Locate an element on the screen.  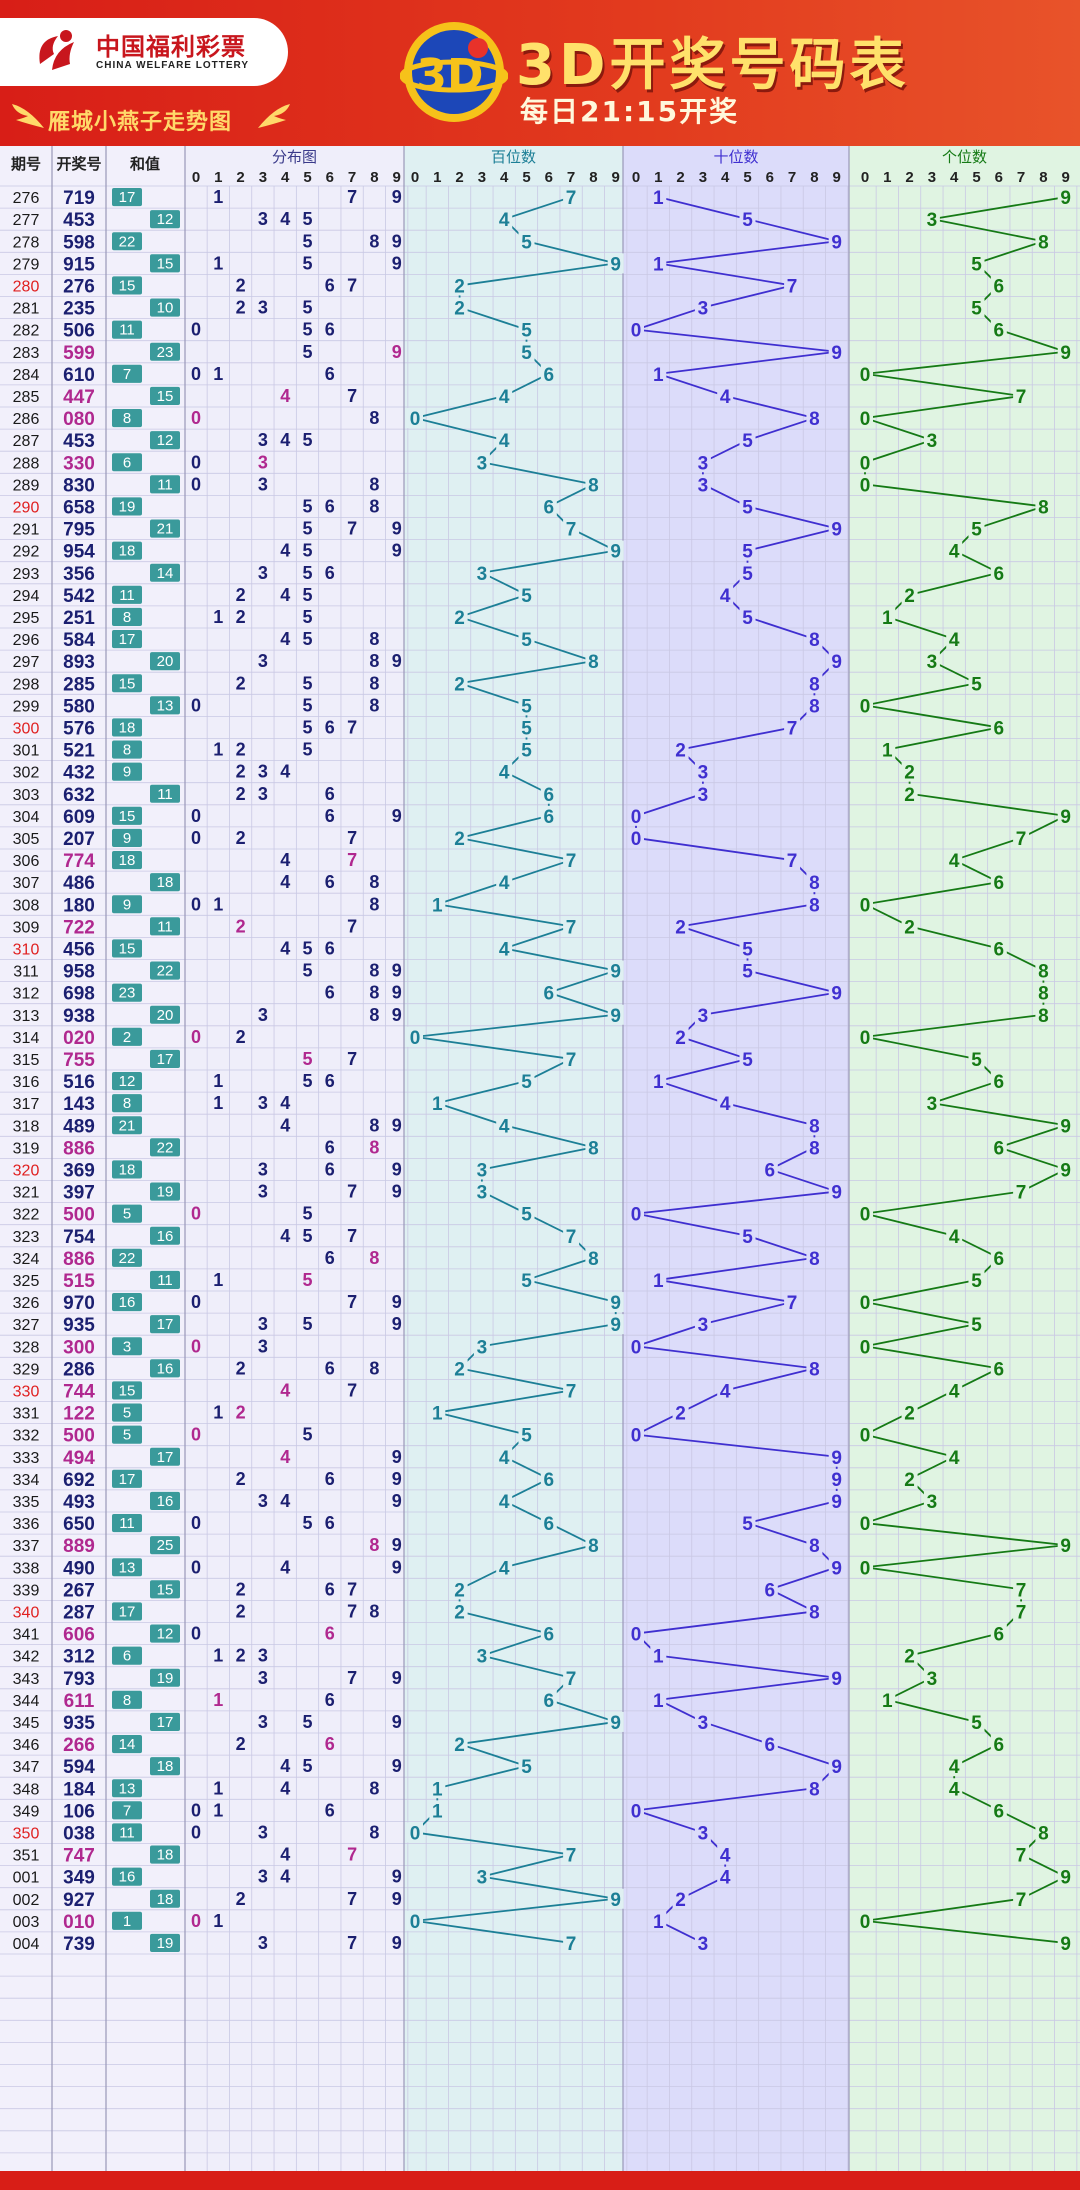
hun-digit-mark: 9 is located at coordinates (615, 972).